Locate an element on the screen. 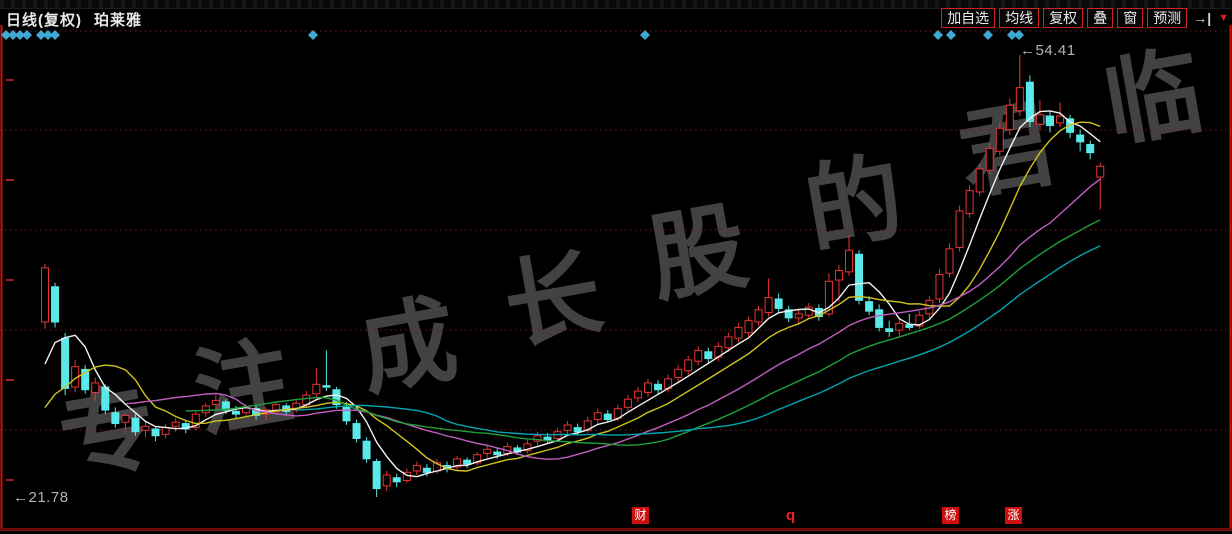  overlay-button: 叠 is located at coordinates (1100, 18).